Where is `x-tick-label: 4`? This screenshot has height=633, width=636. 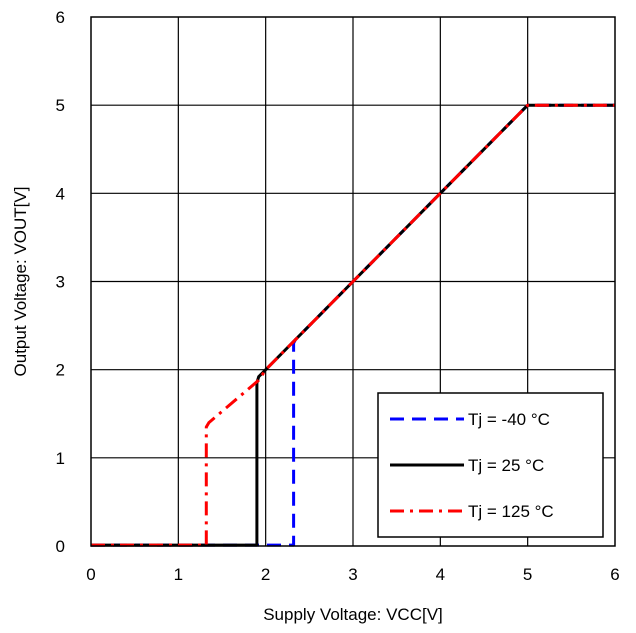 x-tick-label: 4 is located at coordinates (440, 574).